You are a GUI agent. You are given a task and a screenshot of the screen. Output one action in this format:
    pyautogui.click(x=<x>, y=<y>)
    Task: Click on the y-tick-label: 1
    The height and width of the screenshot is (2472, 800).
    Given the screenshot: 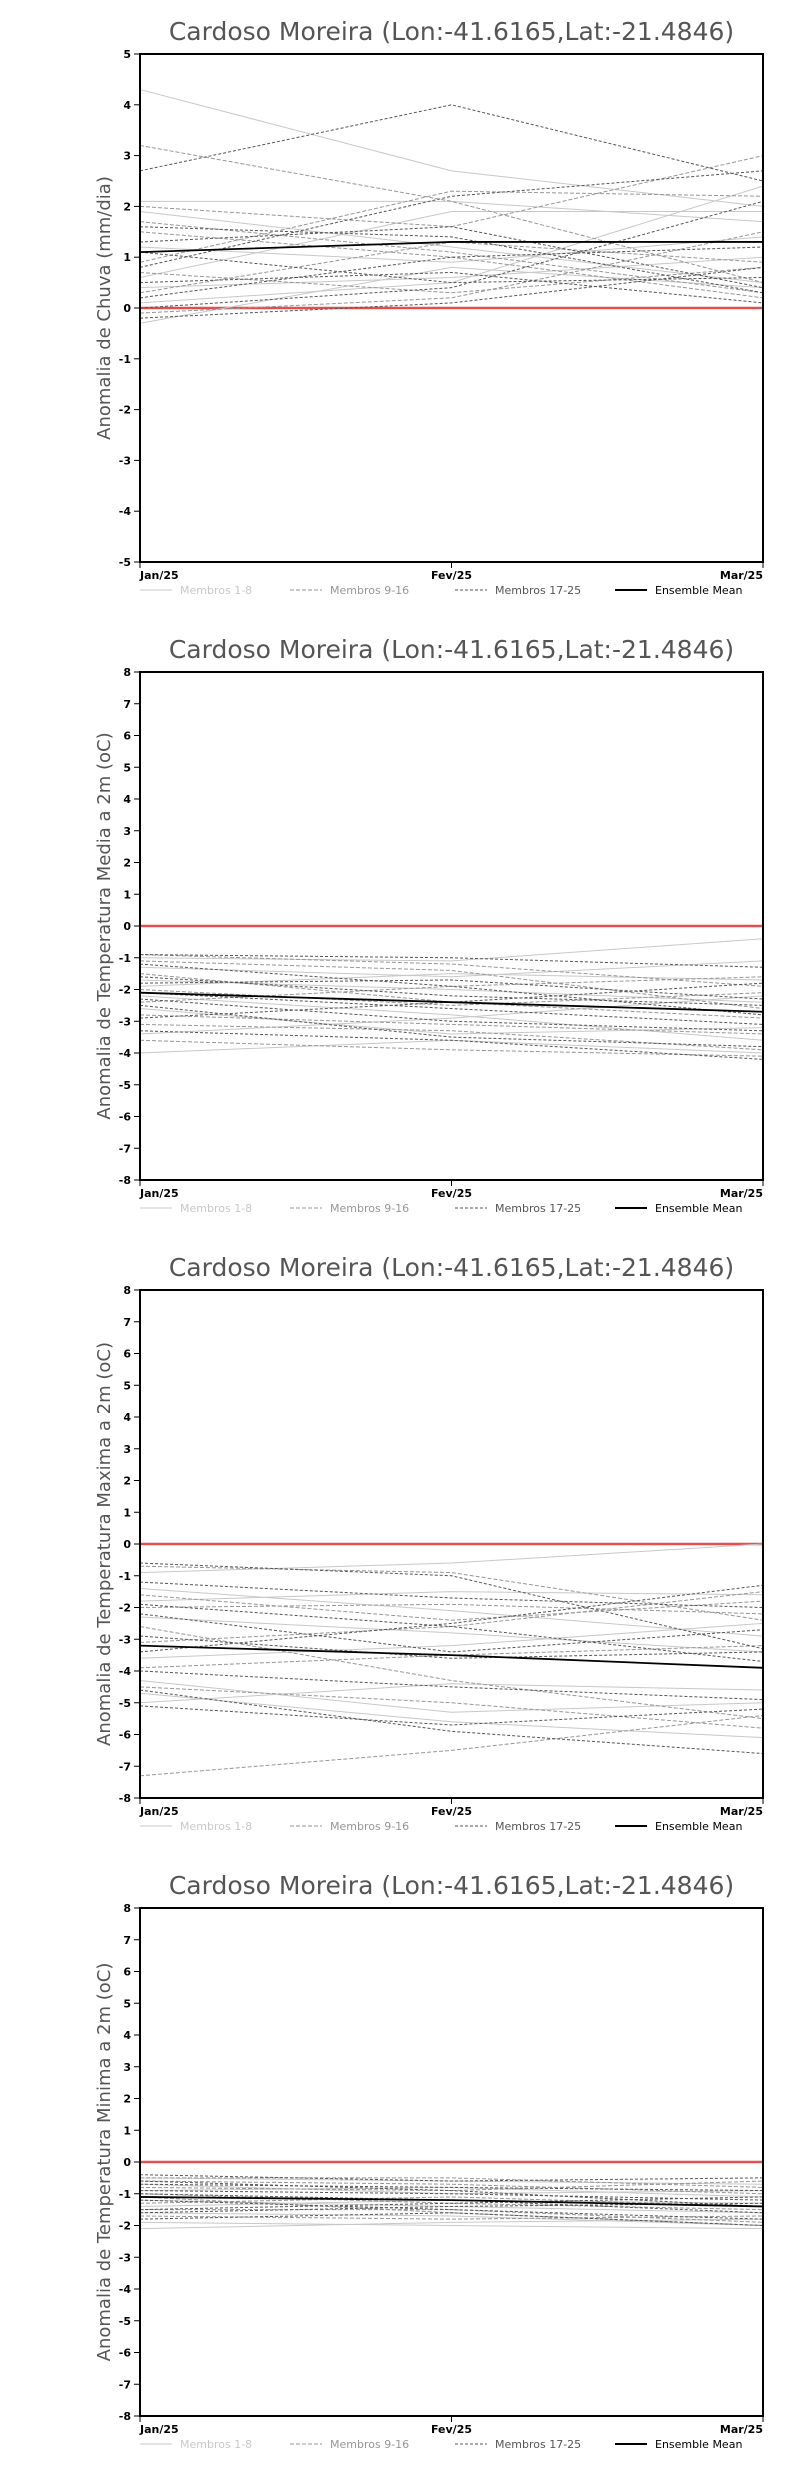 What is the action you would take?
    pyautogui.click(x=127, y=1512)
    